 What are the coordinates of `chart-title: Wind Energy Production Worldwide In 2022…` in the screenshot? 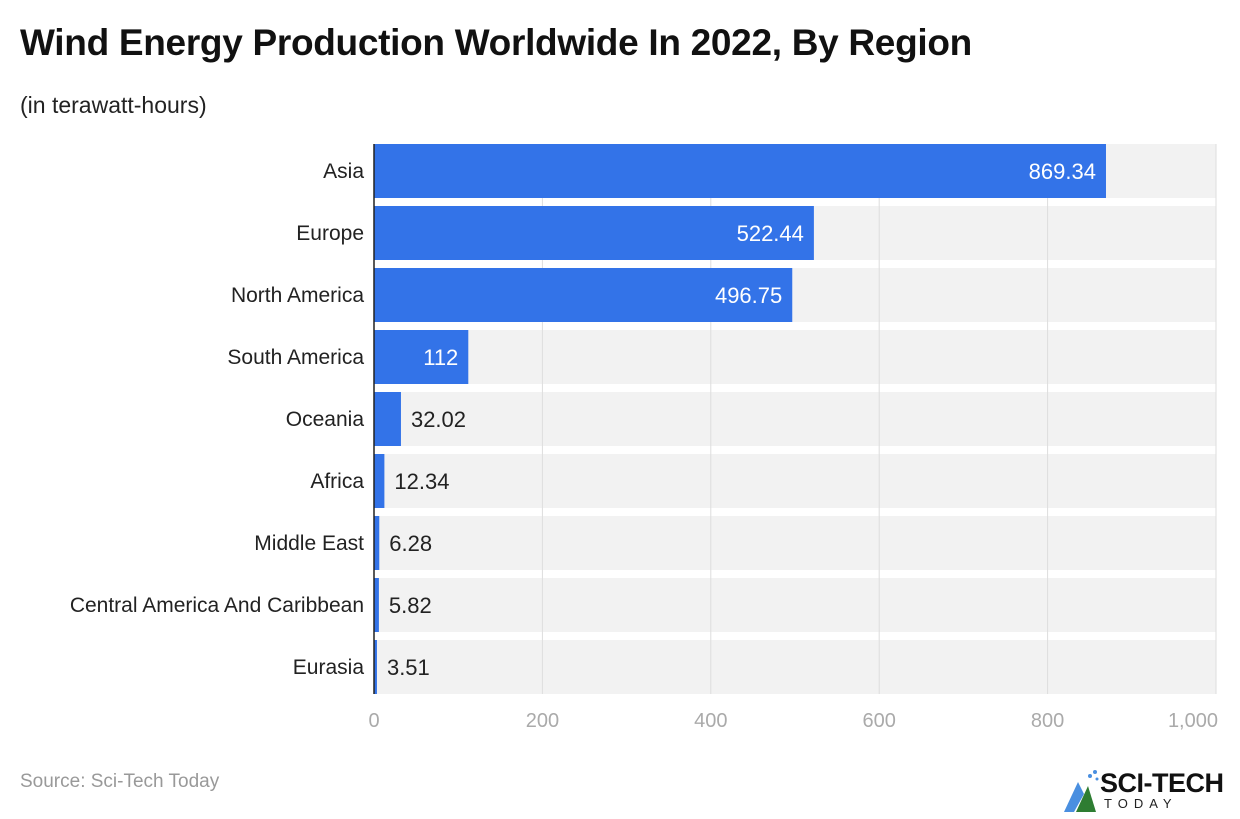 It's located at (496, 42).